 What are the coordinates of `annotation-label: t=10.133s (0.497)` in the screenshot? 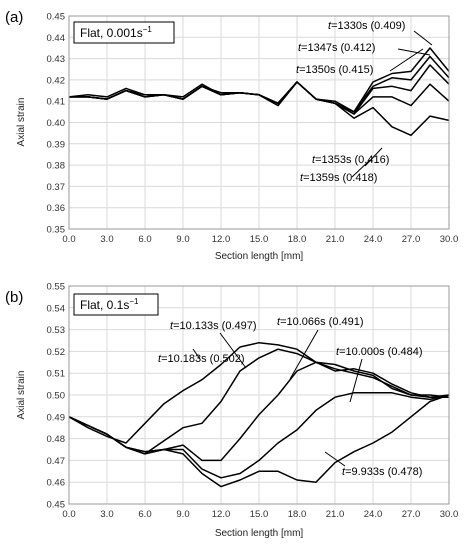 It's located at (213, 326).